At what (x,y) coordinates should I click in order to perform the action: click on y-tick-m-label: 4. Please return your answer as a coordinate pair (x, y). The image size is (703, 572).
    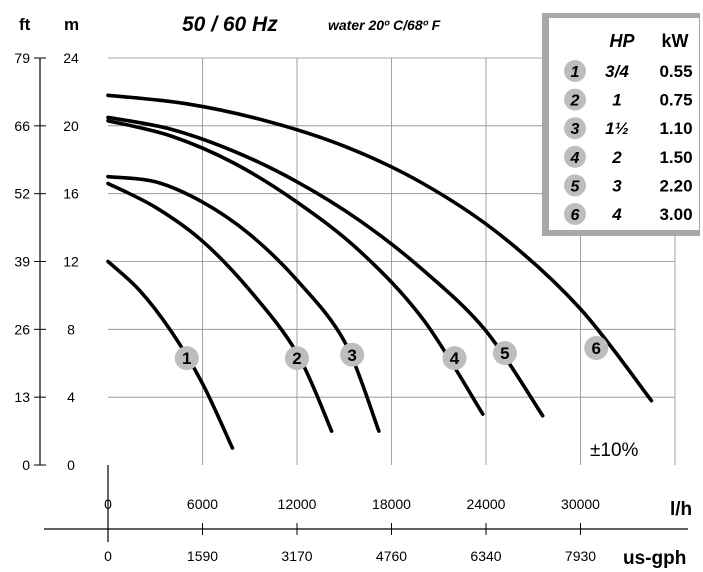
    Looking at the image, I should click on (71, 397).